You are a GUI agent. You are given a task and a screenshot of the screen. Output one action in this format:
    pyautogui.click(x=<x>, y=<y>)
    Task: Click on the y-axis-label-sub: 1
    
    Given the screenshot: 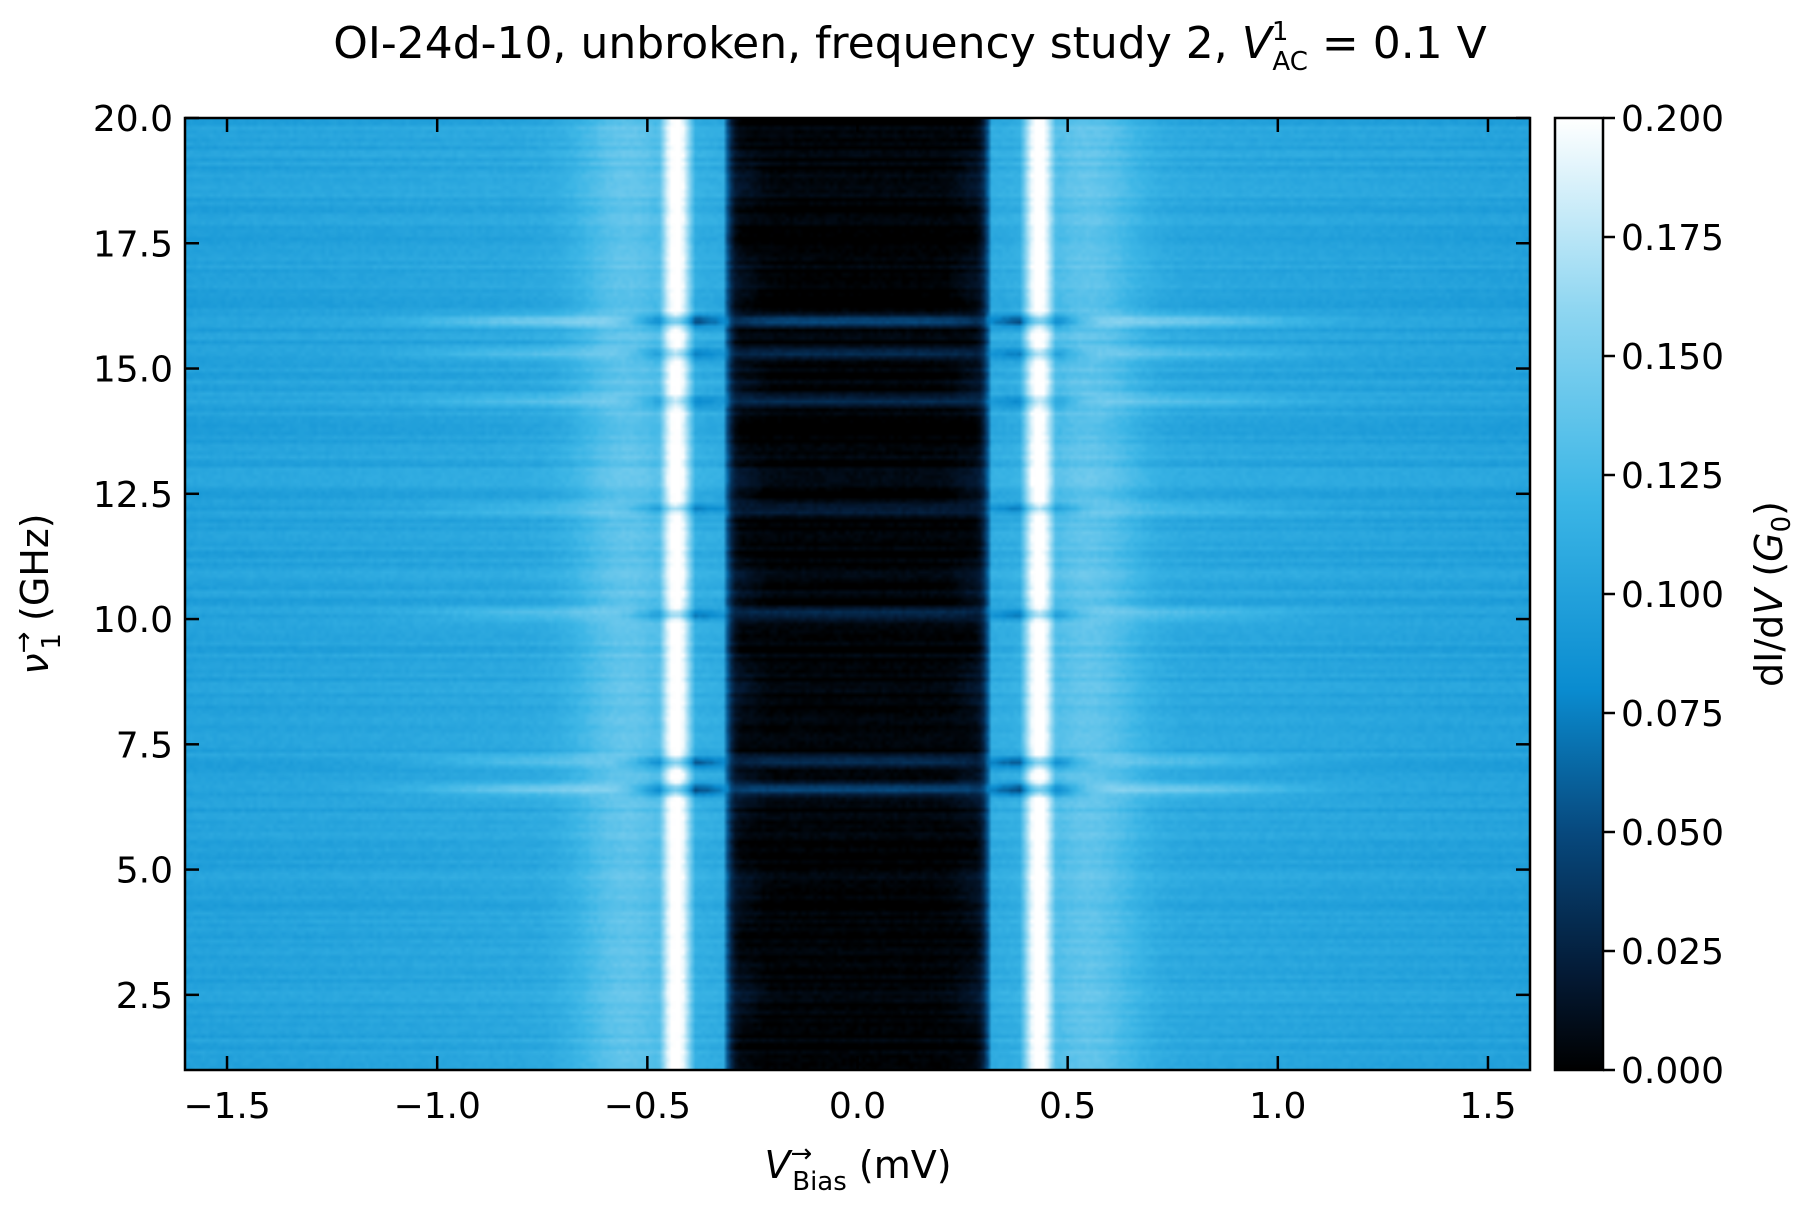 What is the action you would take?
    pyautogui.click(x=52, y=641)
    